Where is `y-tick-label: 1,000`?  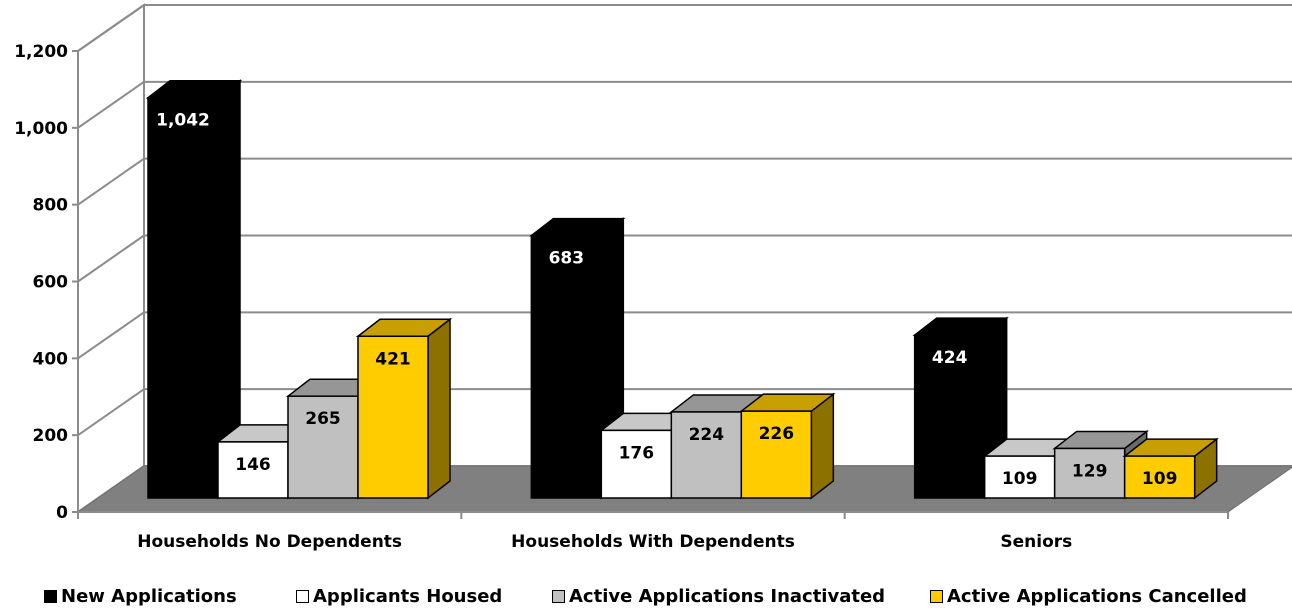
y-tick-label: 1,000 is located at coordinates (41, 129).